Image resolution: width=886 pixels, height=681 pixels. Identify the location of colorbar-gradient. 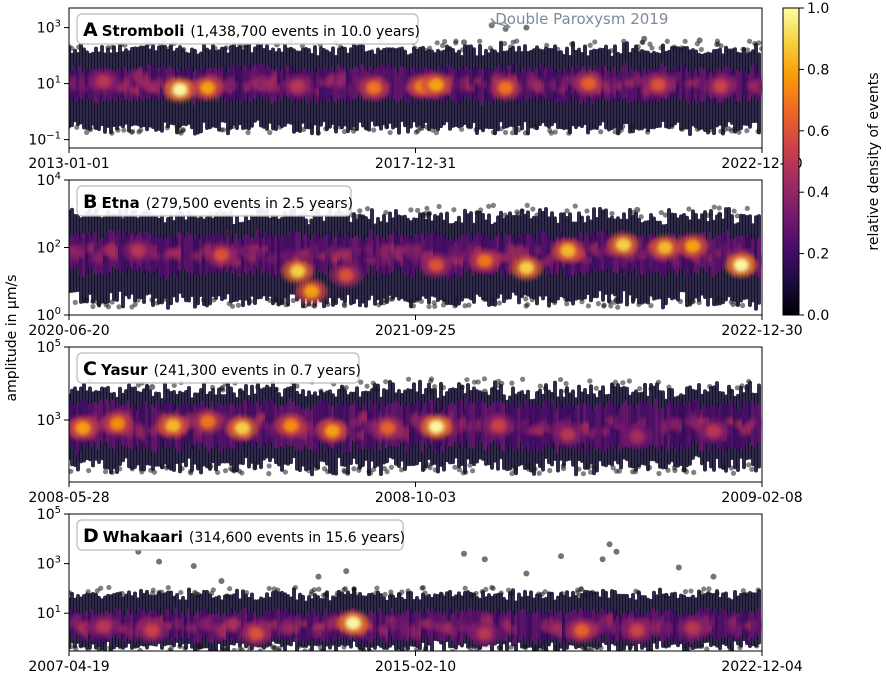
(791, 161).